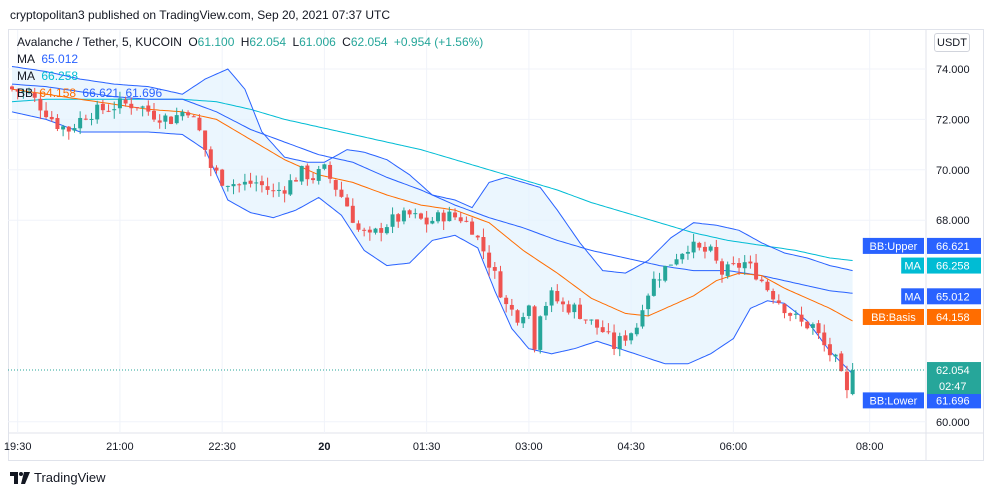 Image resolution: width=993 pixels, height=495 pixels. I want to click on high-value: 62.054, so click(268, 42).